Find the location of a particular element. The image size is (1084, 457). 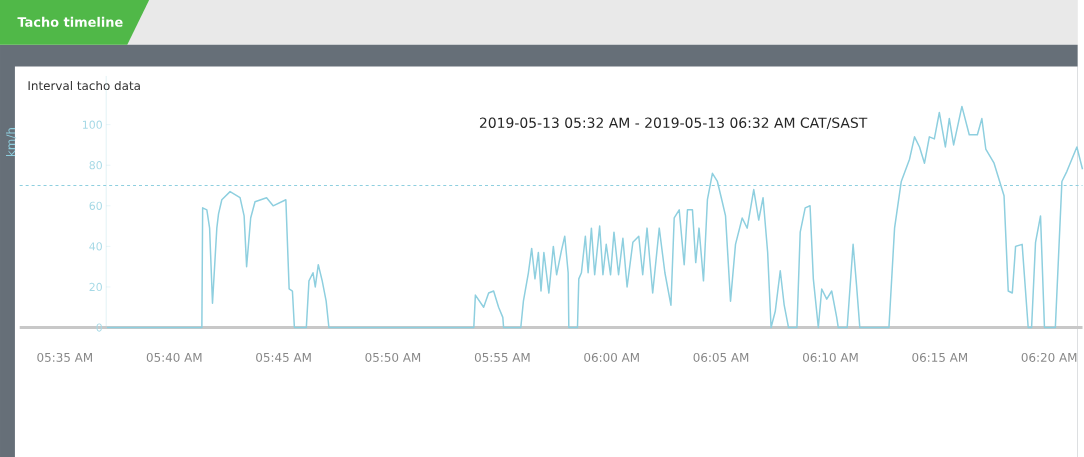

x-tick-label: 06:05 AM is located at coordinates (721, 357).